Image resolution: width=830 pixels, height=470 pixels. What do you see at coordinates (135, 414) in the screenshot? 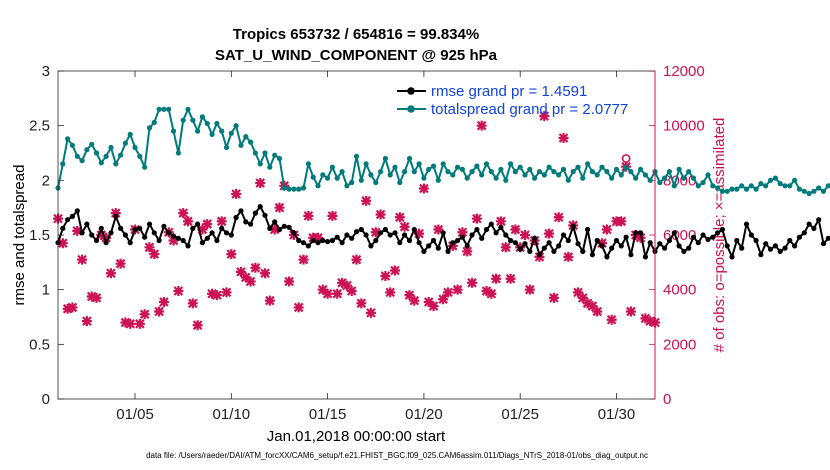
I see `x-tick-label: 01/05` at bounding box center [135, 414].